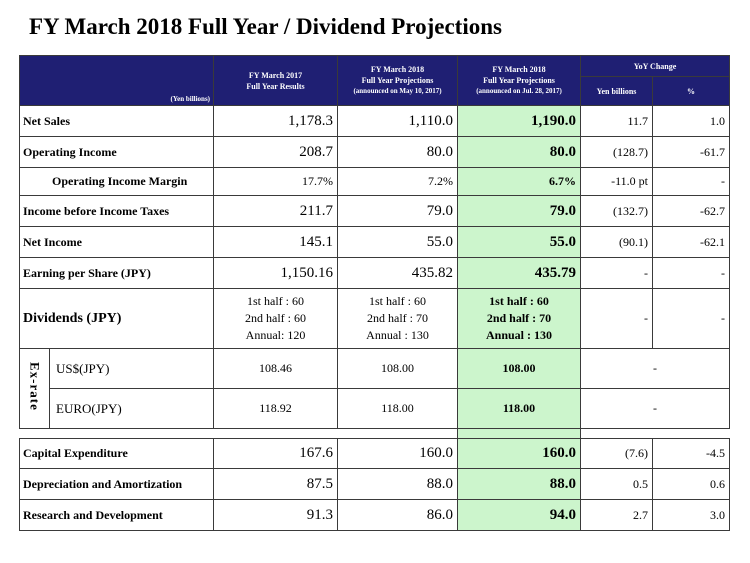 The width and height of the screenshot is (750, 563). What do you see at coordinates (131, 408) in the screenshot?
I see `row-label: EURO(JPY)` at bounding box center [131, 408].